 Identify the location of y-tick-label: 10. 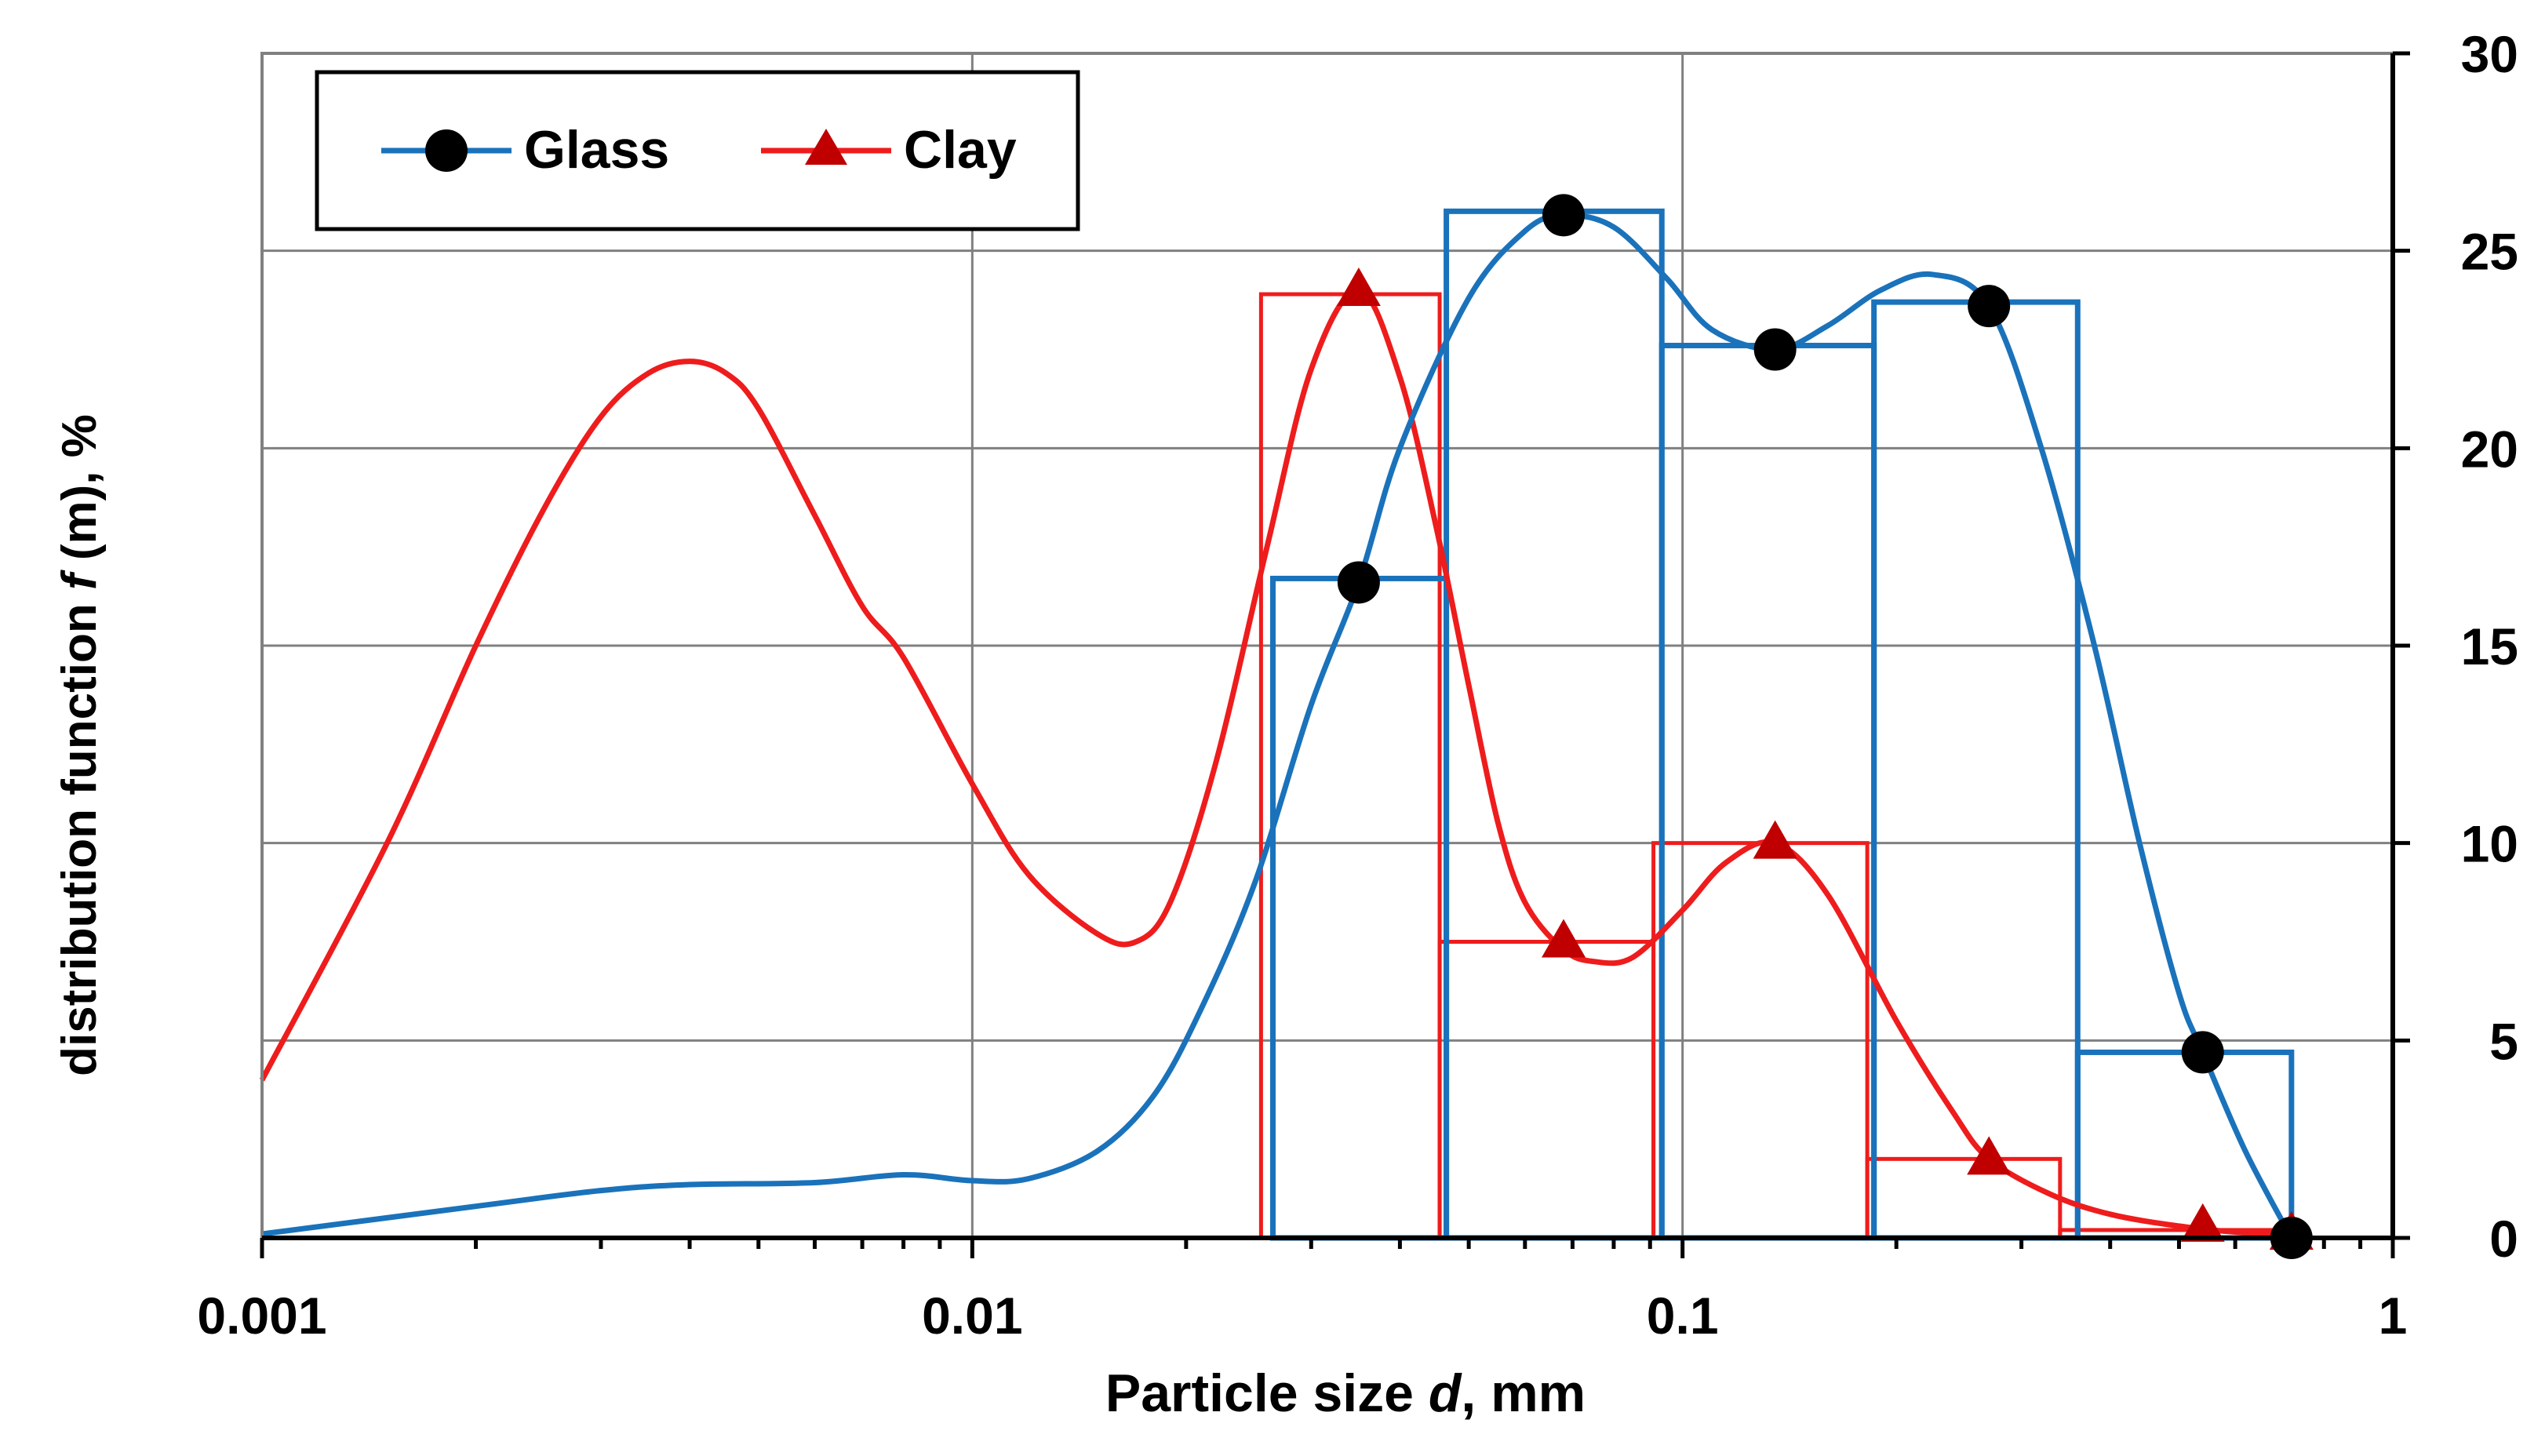
(2489, 844).